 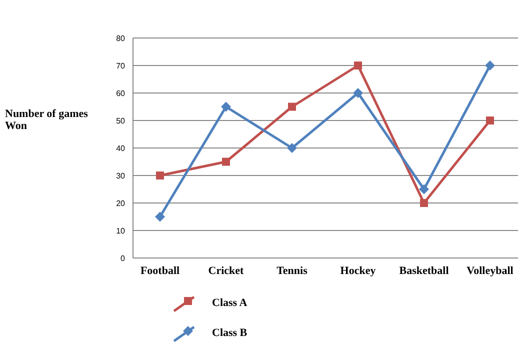 What do you see at coordinates (292, 270) in the screenshot?
I see `x-tick-label: Tennis` at bounding box center [292, 270].